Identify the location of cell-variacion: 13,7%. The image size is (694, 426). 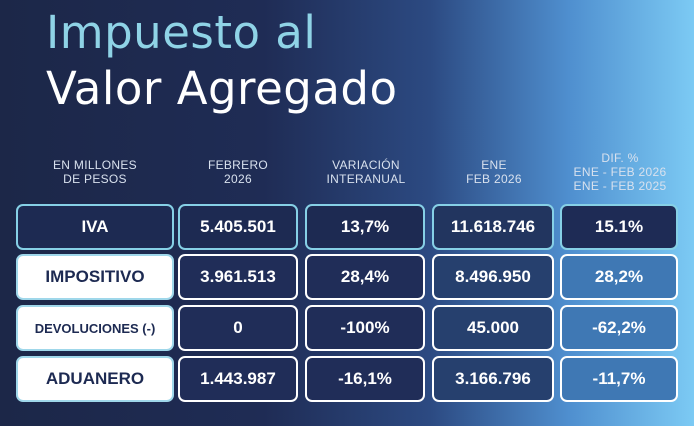
(365, 227).